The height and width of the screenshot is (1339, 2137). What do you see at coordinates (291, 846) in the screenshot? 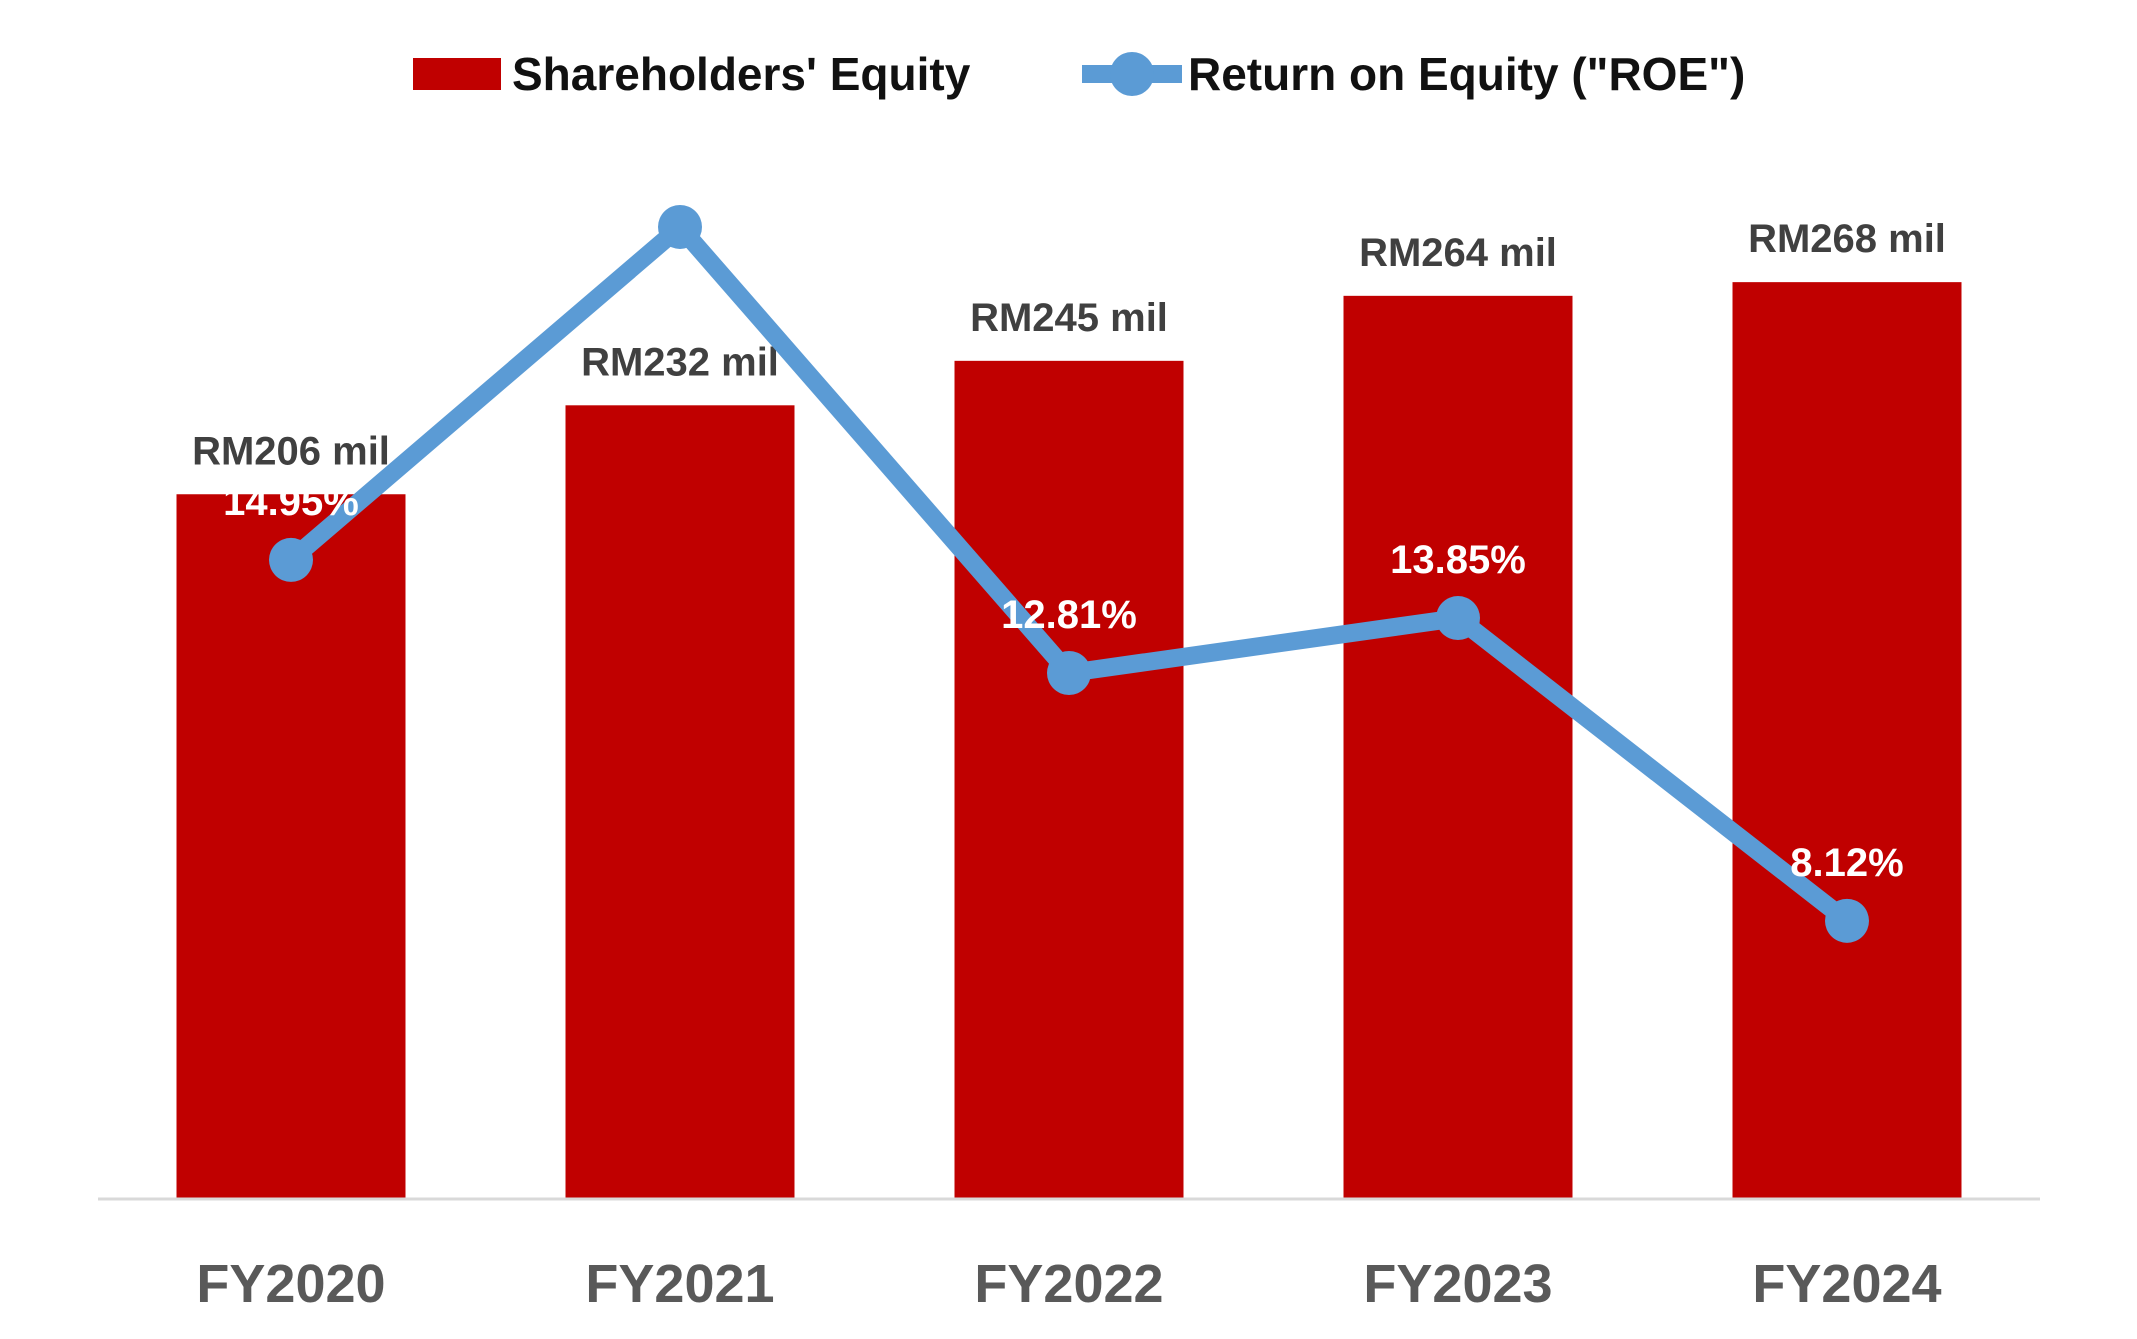
I see `bar-fy2020` at bounding box center [291, 846].